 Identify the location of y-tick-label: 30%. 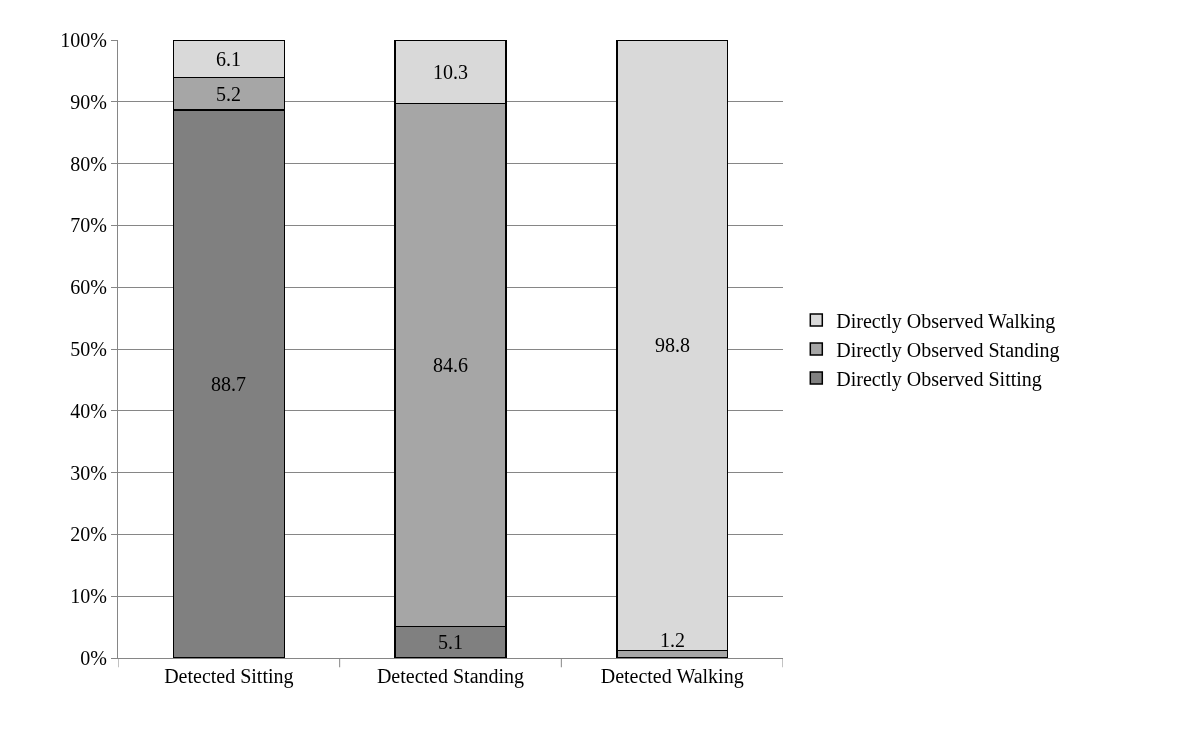
(88, 472).